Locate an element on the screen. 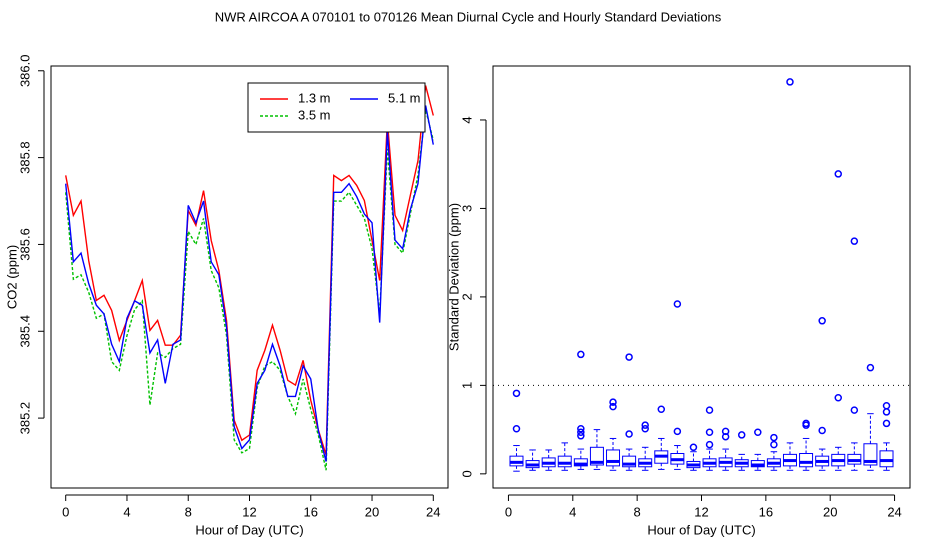 The image size is (936, 540). y-tick-label: 385.8 is located at coordinates (24, 157).